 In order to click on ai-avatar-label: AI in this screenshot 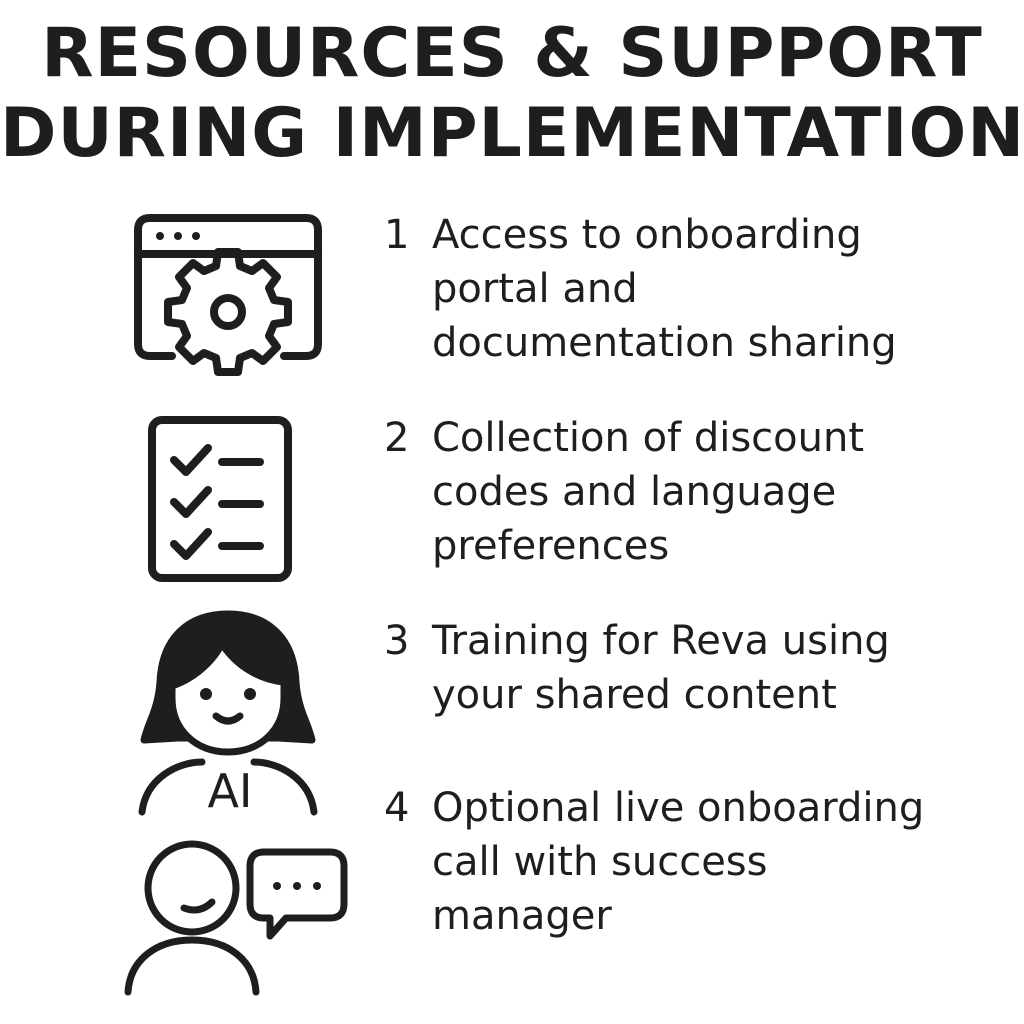, I will do `click(230, 791)`.